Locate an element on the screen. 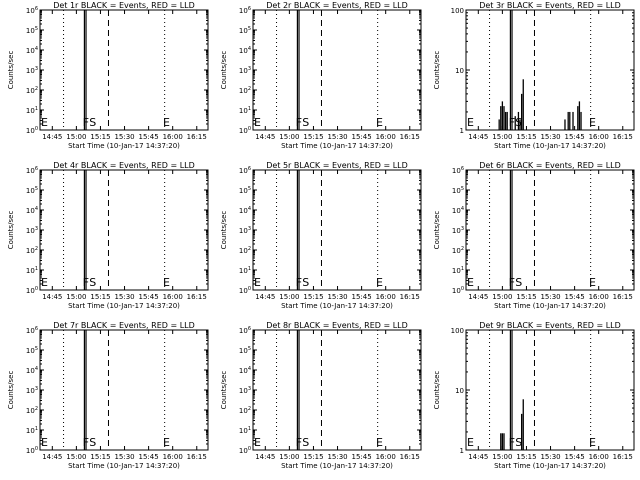 The height and width of the screenshot is (480, 640). panel-title: Det 7r BLACK = Events, RED = LLD is located at coordinates (124, 325).